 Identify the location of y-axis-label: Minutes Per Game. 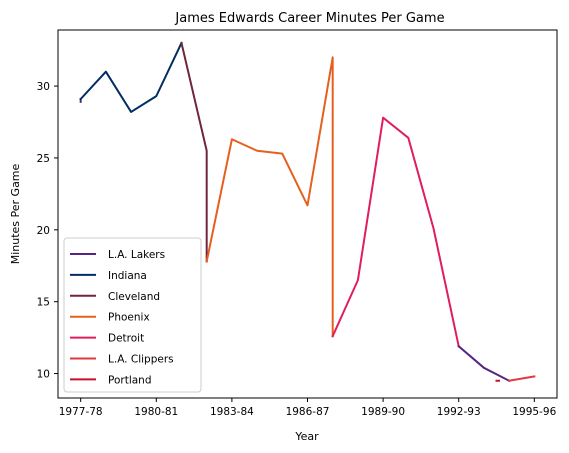
(15, 213).